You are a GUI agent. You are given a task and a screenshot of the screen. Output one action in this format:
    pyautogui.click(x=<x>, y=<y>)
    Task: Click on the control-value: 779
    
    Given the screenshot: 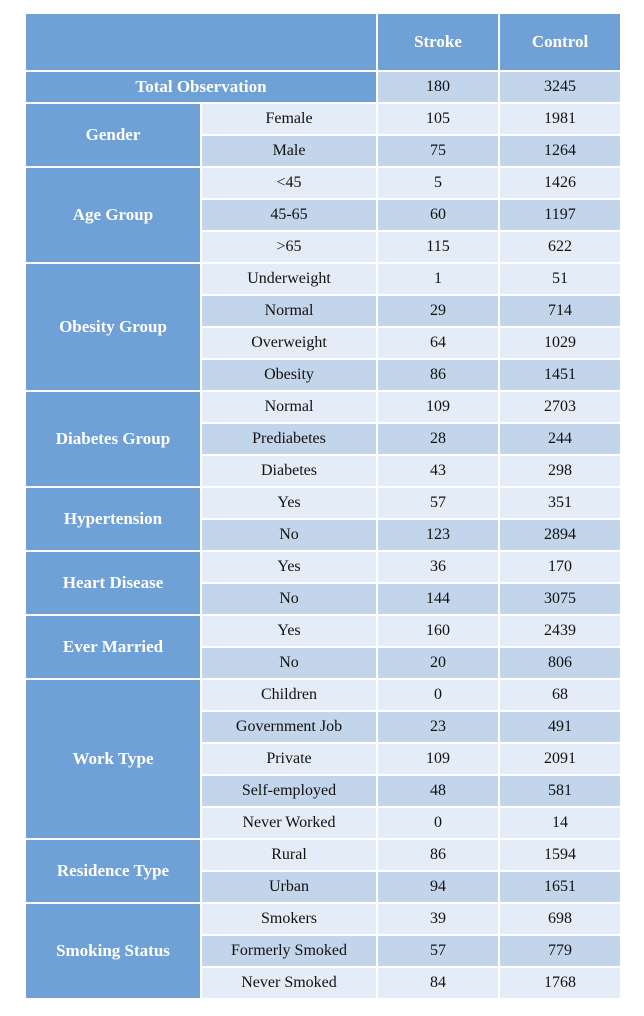 What is the action you would take?
    pyautogui.click(x=560, y=951)
    